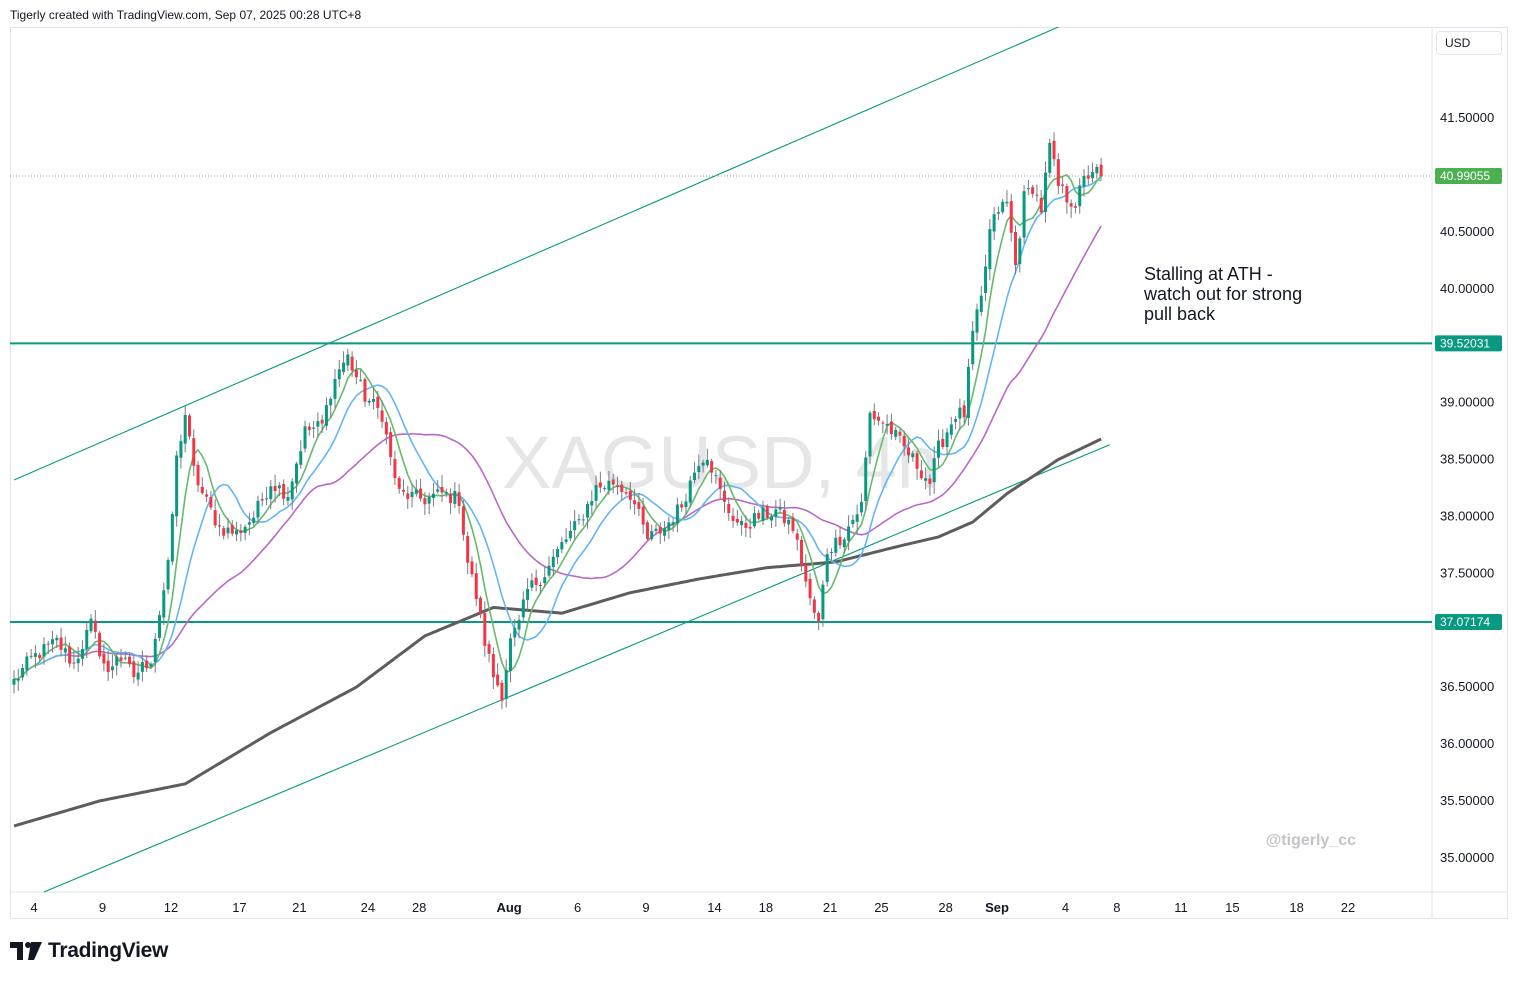 The height and width of the screenshot is (981, 1518). I want to click on annotation-line-3: pull back, so click(1180, 314).